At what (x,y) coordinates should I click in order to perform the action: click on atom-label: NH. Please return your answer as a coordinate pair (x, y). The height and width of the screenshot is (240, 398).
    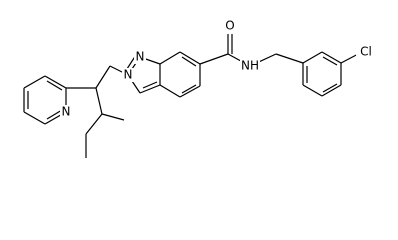
    Looking at the image, I should click on (250, 66).